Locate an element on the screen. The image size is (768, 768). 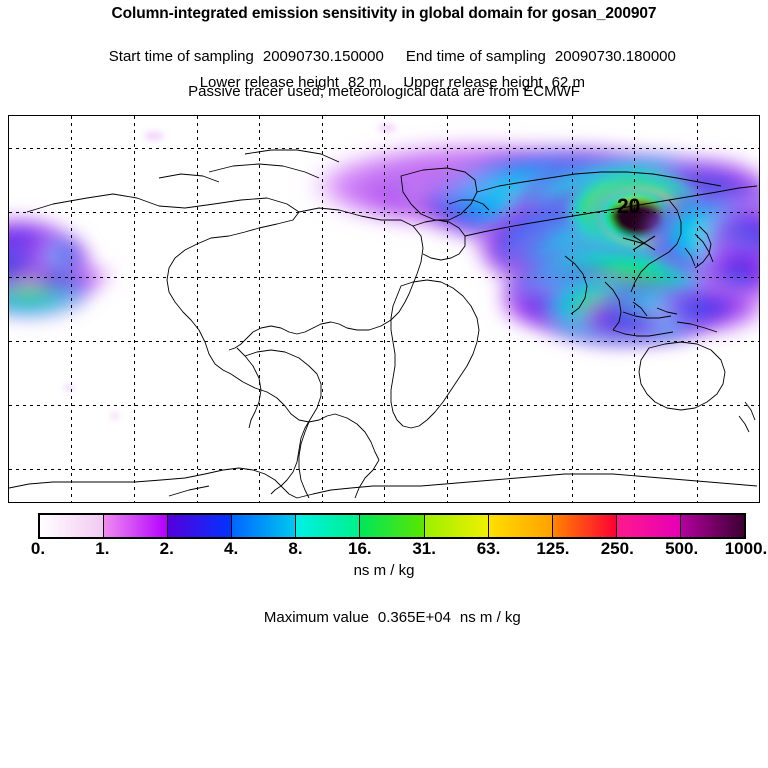
maximum-value-label: Maximum value is located at coordinates (316, 617).